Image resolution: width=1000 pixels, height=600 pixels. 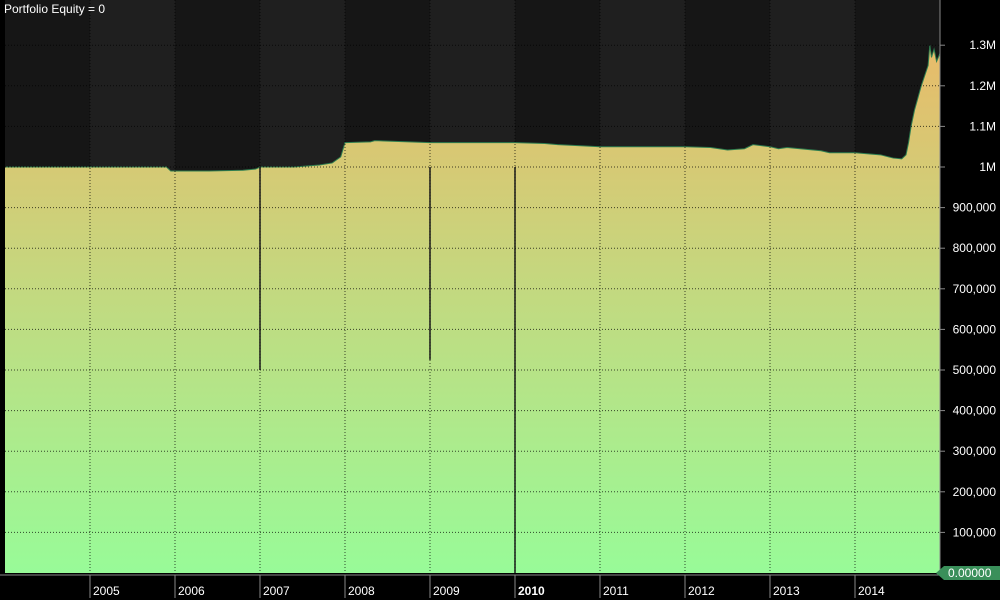 What do you see at coordinates (975, 532) in the screenshot?
I see `y-tick-label: 100,000` at bounding box center [975, 532].